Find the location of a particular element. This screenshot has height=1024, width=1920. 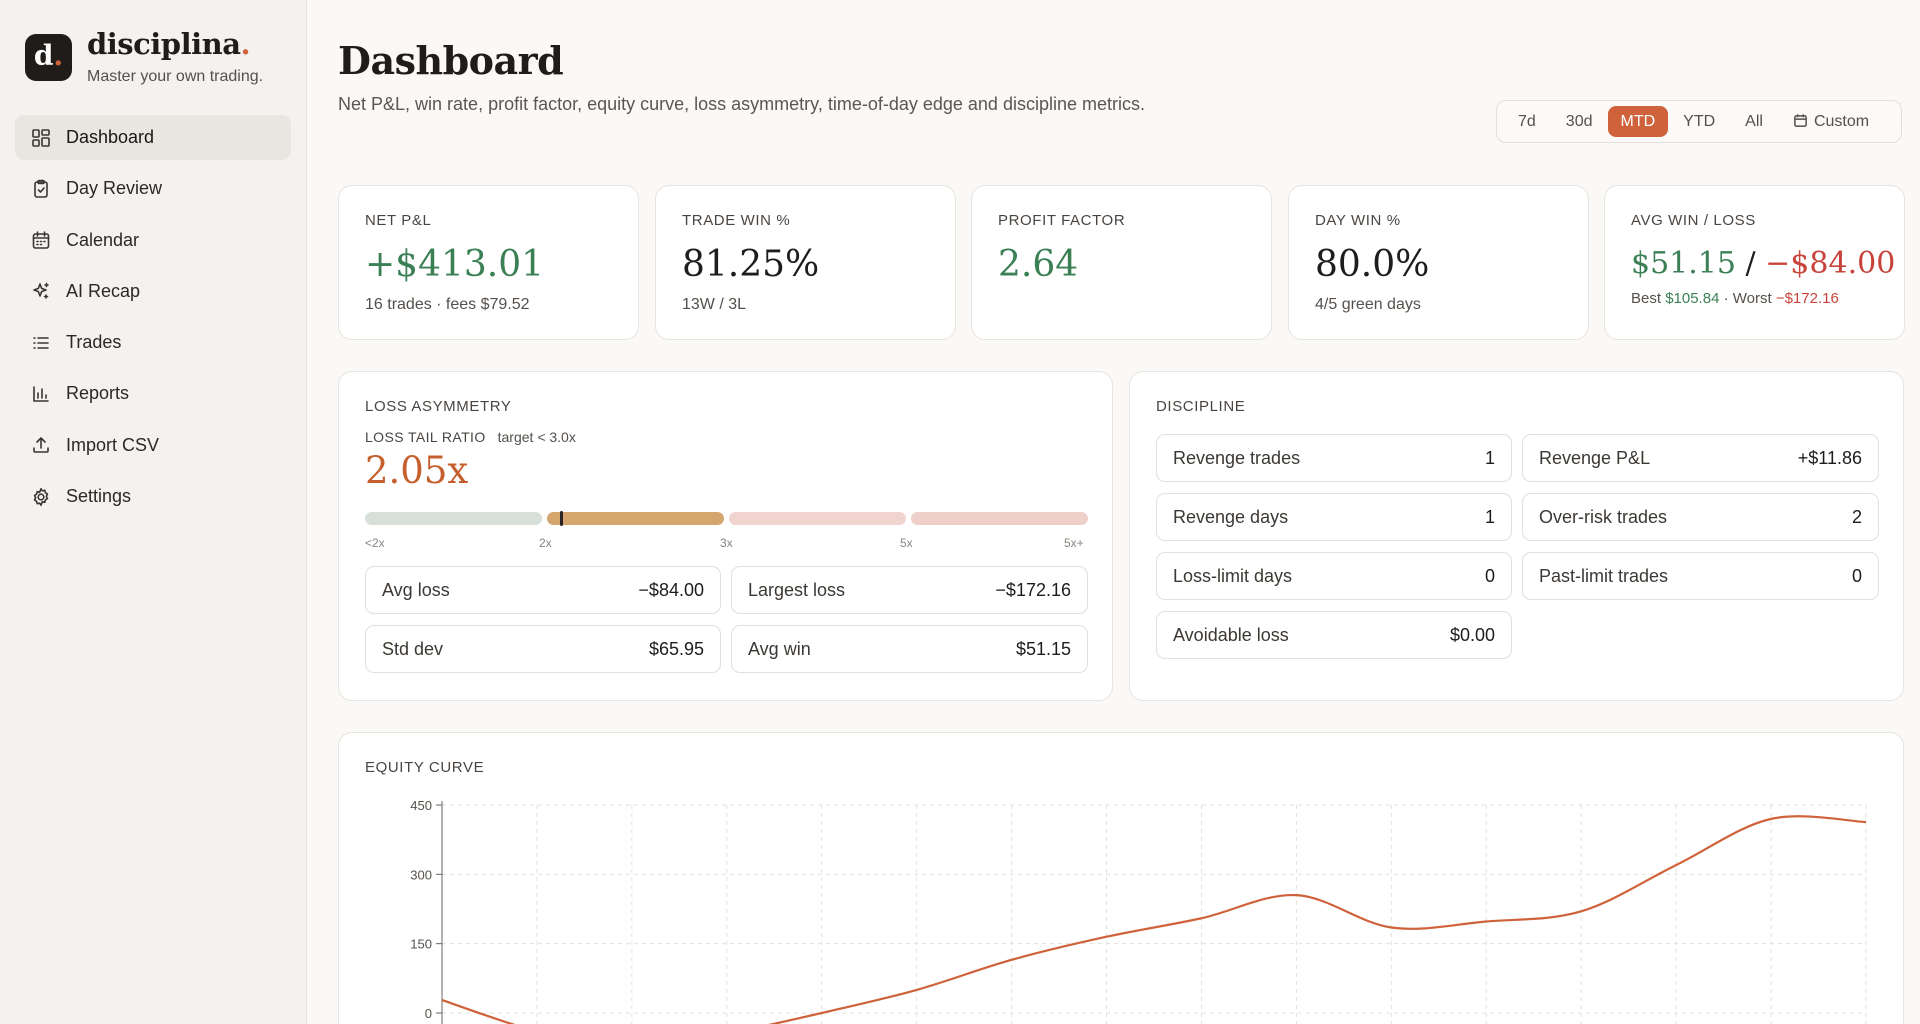

bar-segment-high is located at coordinates (817, 518).